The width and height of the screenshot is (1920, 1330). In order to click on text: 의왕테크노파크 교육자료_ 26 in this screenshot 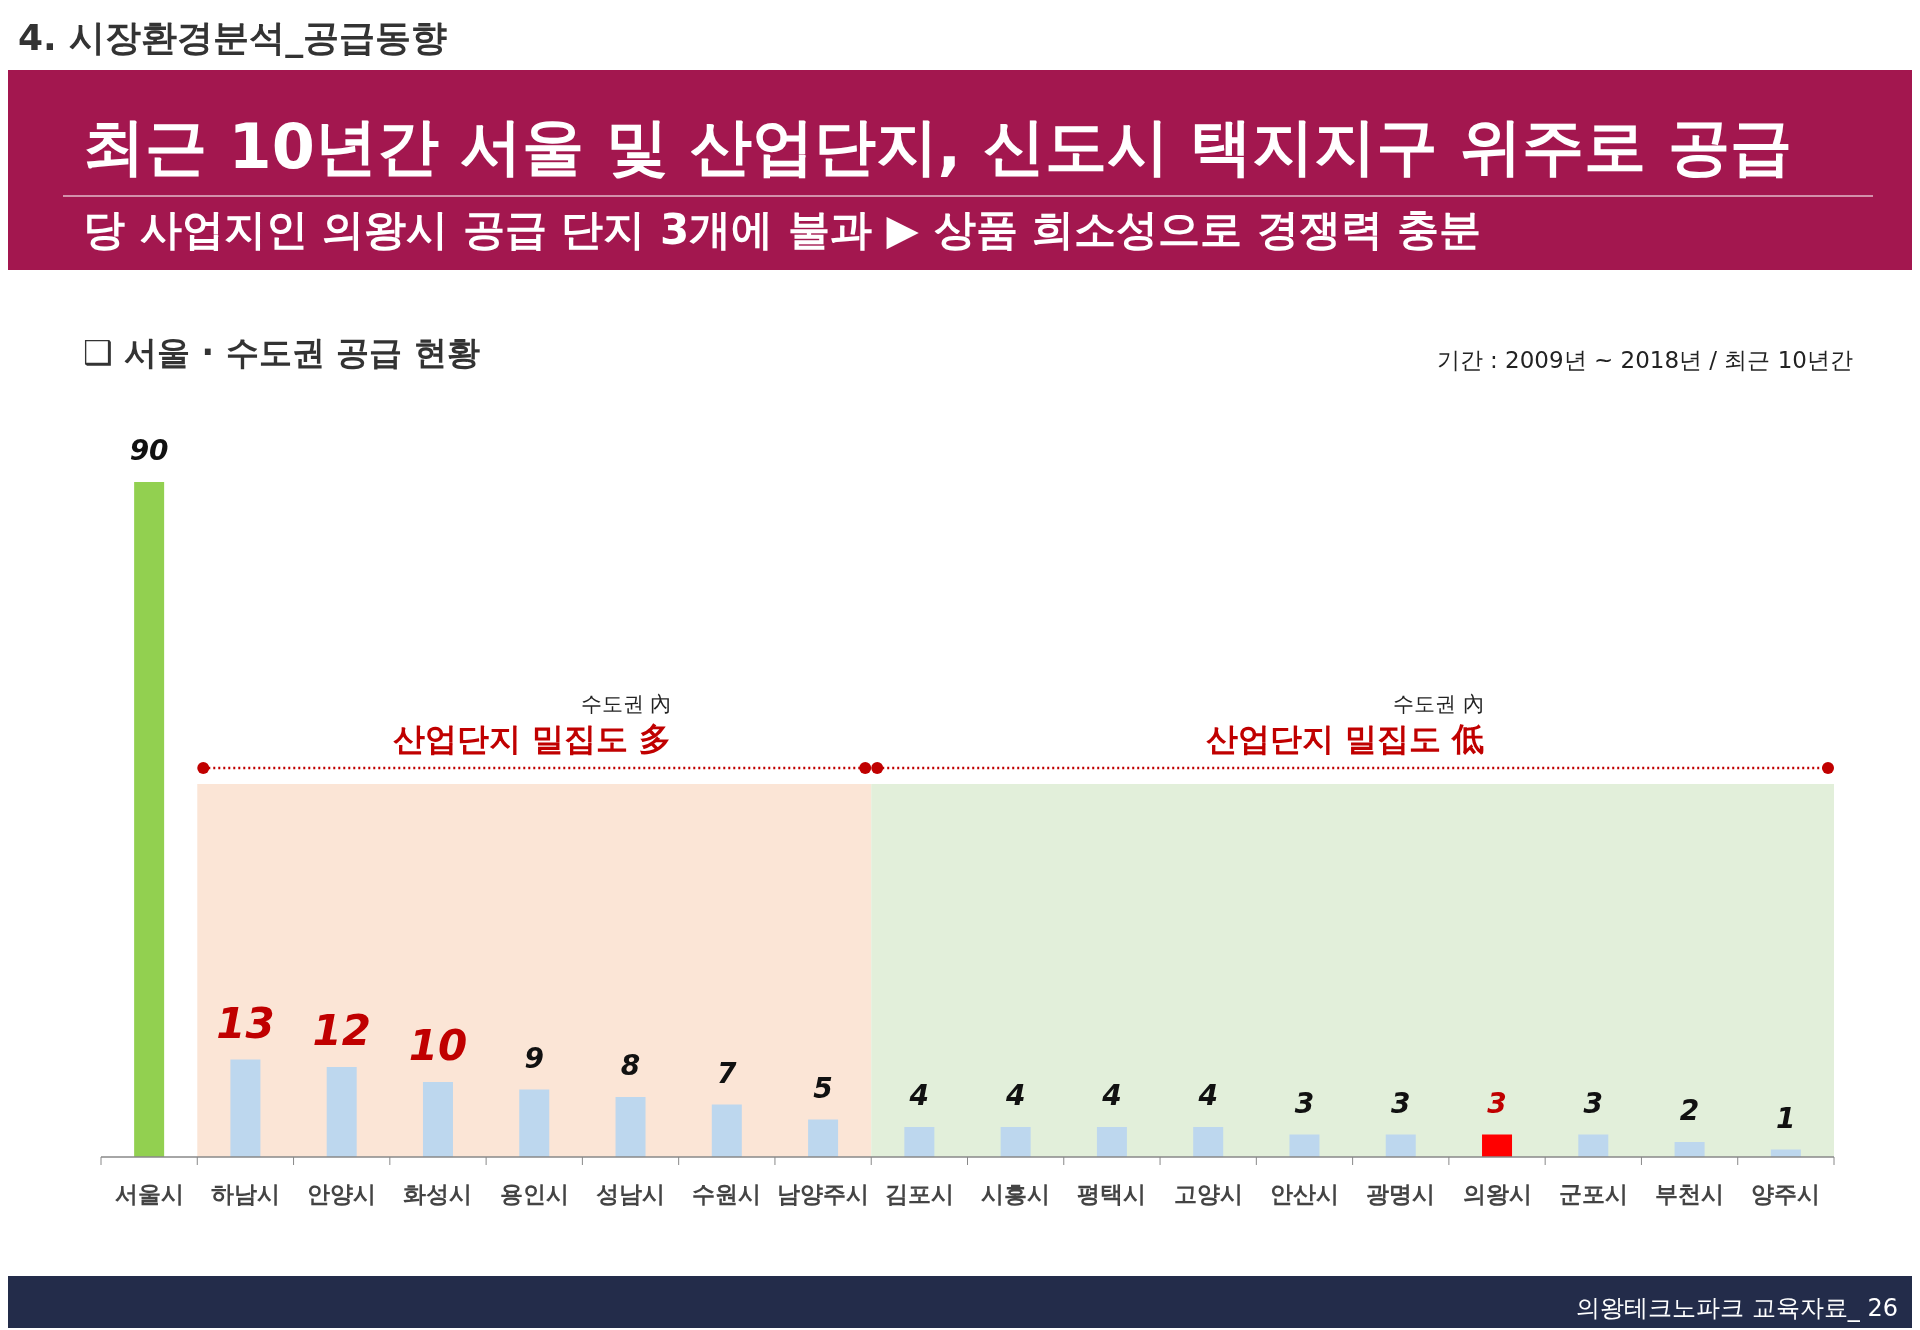, I will do `click(1737, 1308)`.